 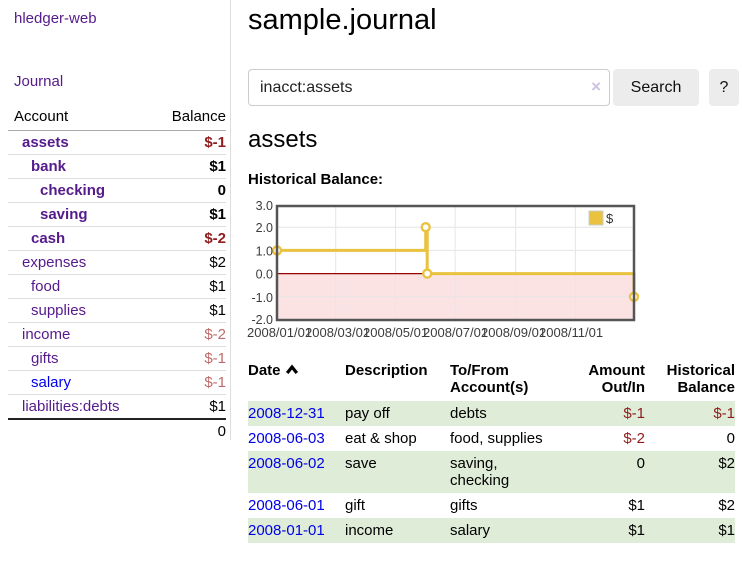 I want to click on svg-text: -2.0, so click(x=262, y=320).